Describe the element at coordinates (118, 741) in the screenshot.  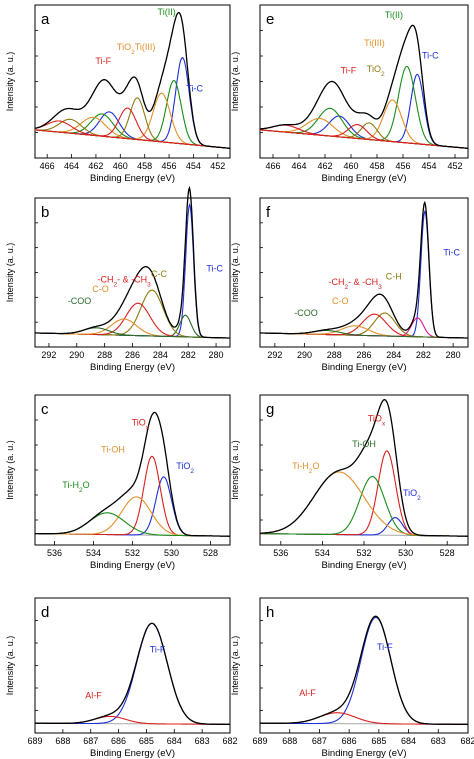
I see `x-tick-label: 686` at that location.